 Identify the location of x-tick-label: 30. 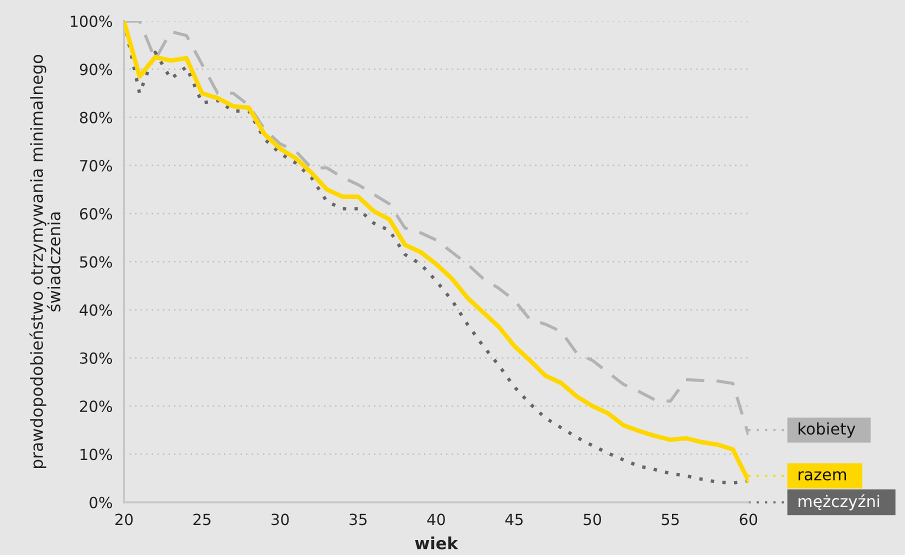
(280, 520).